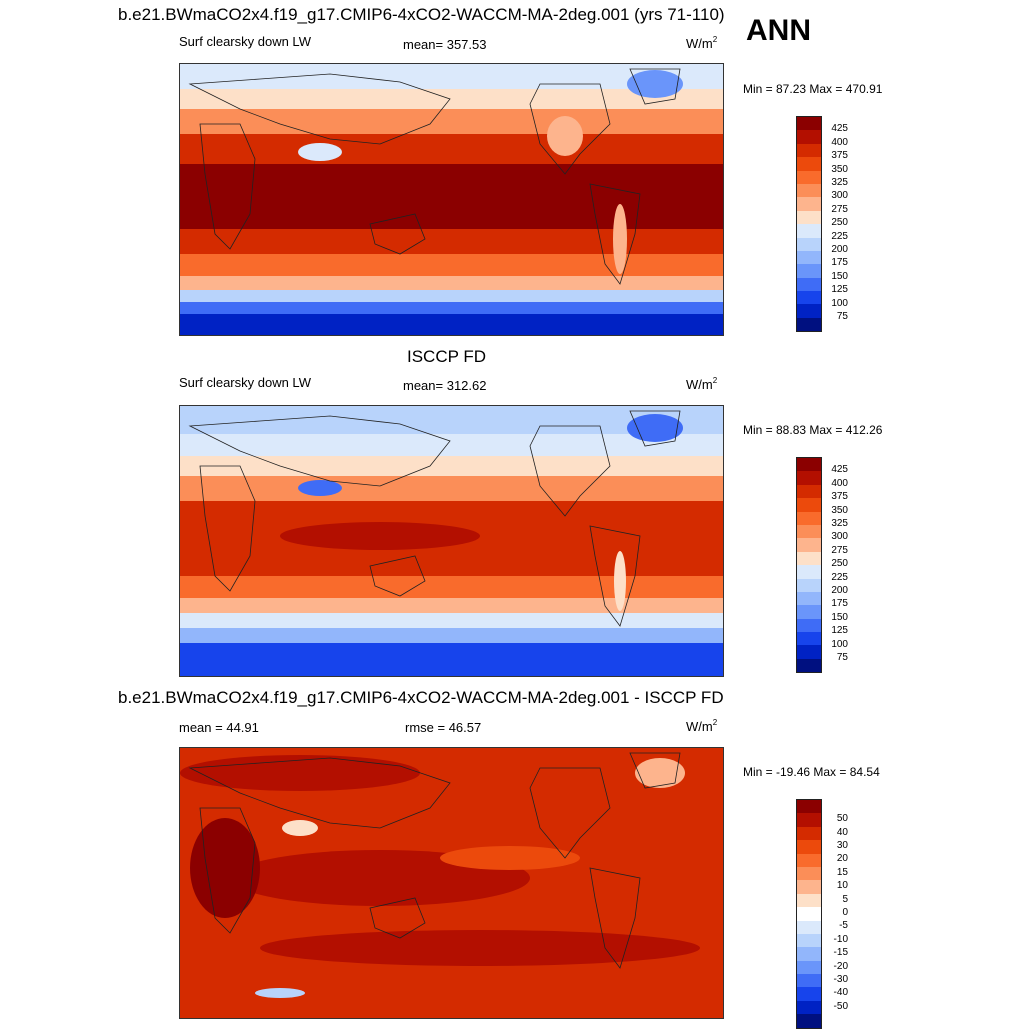 The height and width of the screenshot is (1029, 1024). I want to click on colorbar-label: 200, so click(839, 590).